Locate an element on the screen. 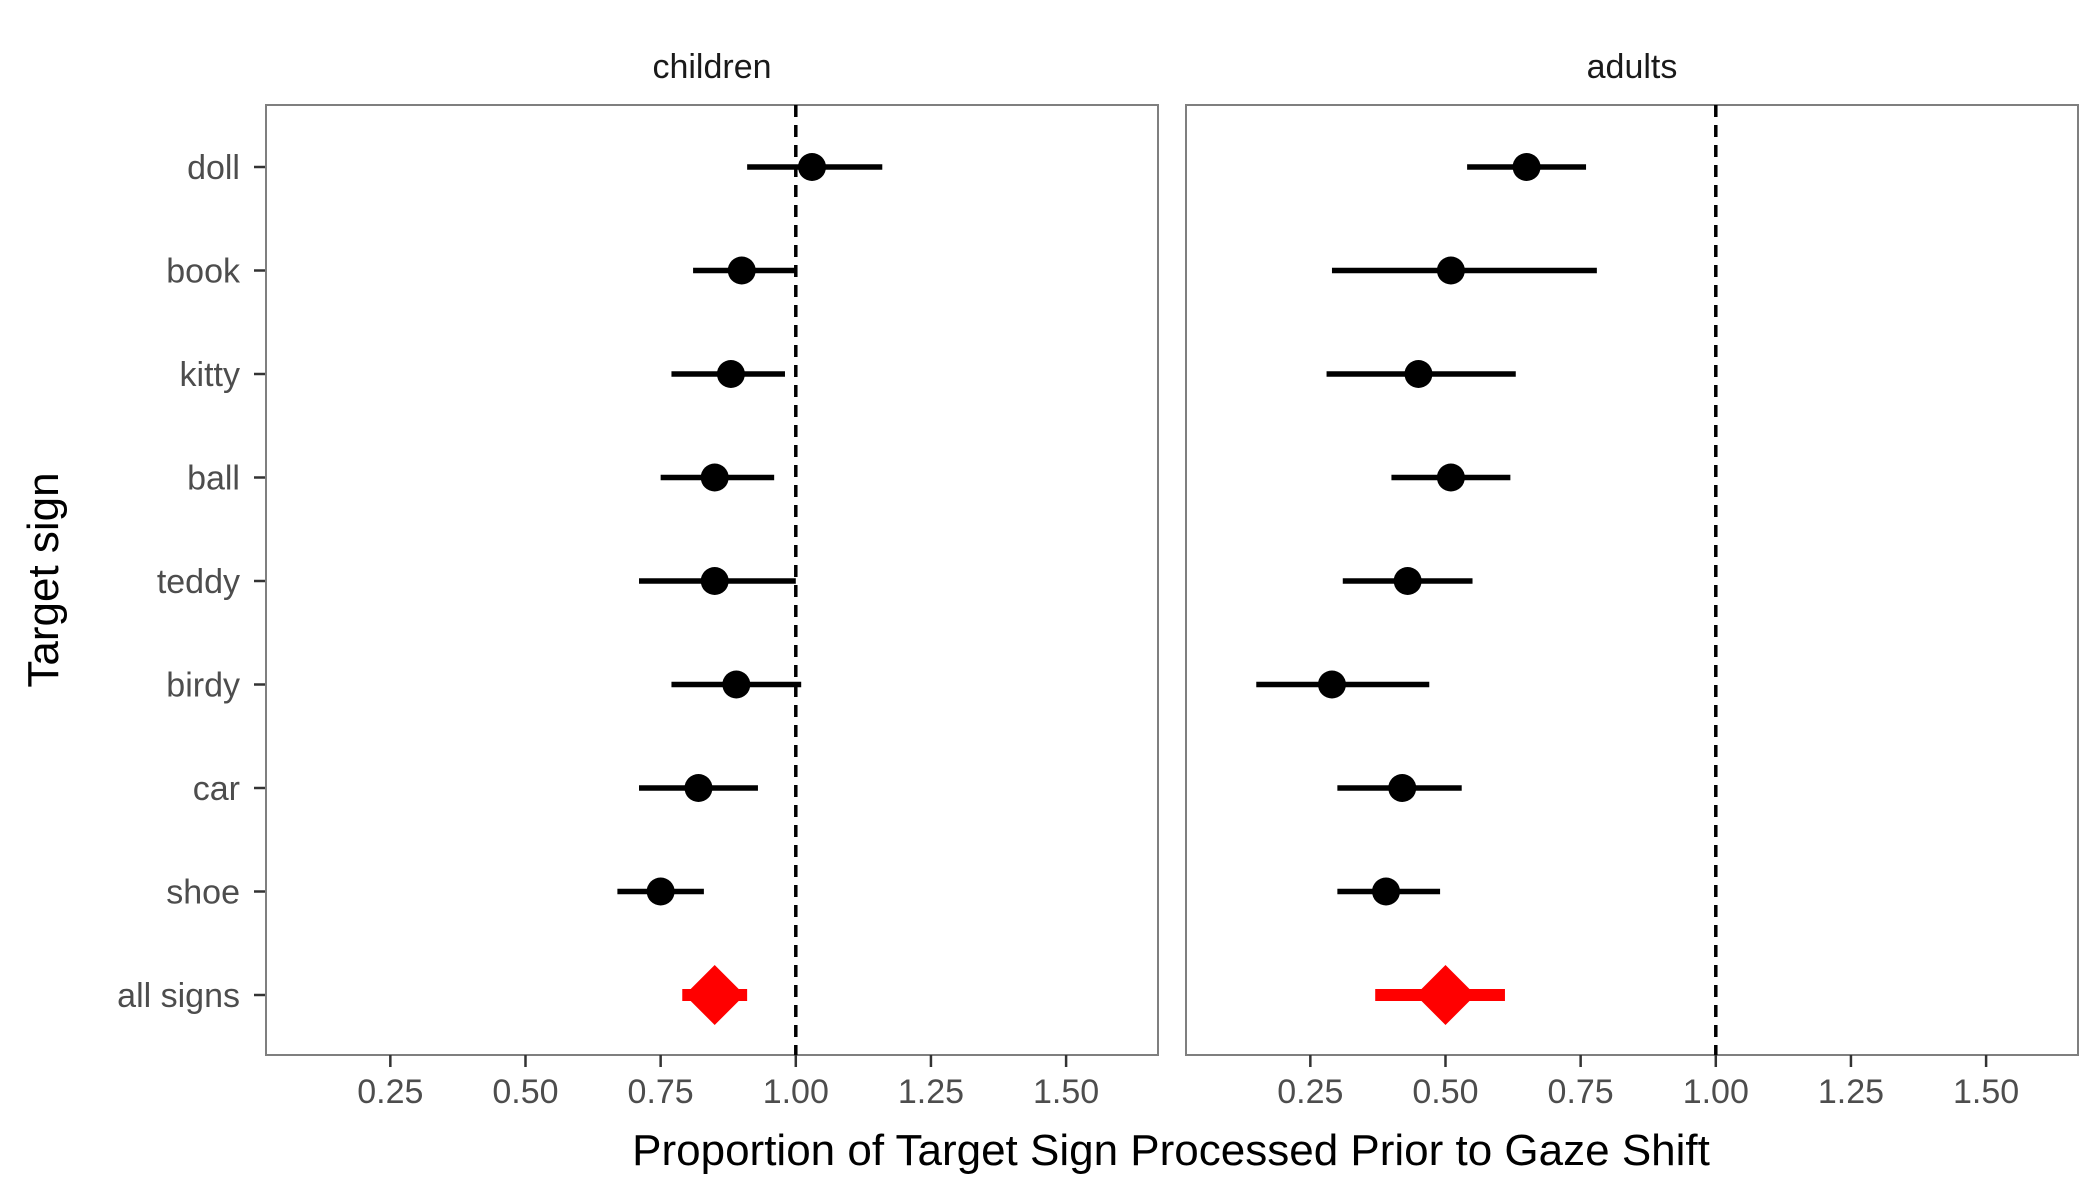  y-tick-label: ball is located at coordinates (213, 479).